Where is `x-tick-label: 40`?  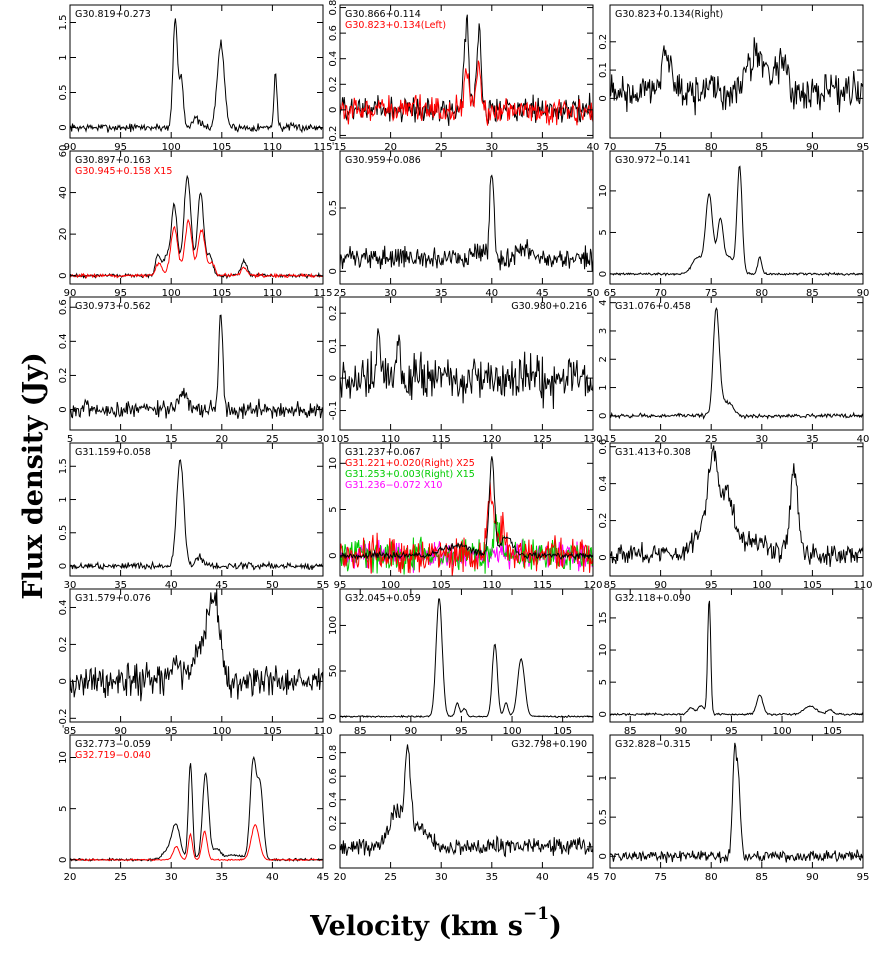
x-tick-label: 40 is located at coordinates (171, 585).